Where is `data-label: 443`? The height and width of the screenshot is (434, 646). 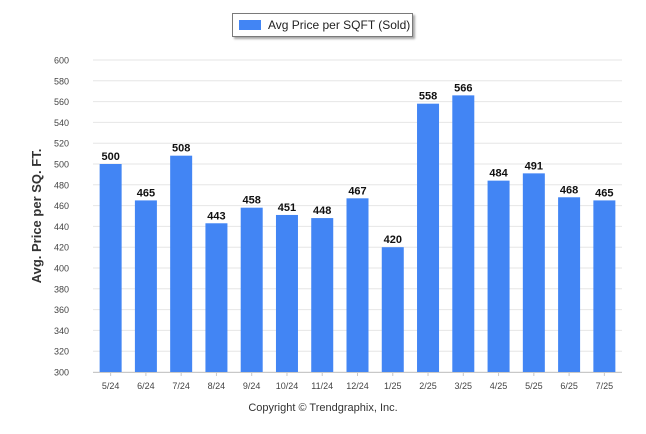
data-label: 443 is located at coordinates (216, 216).